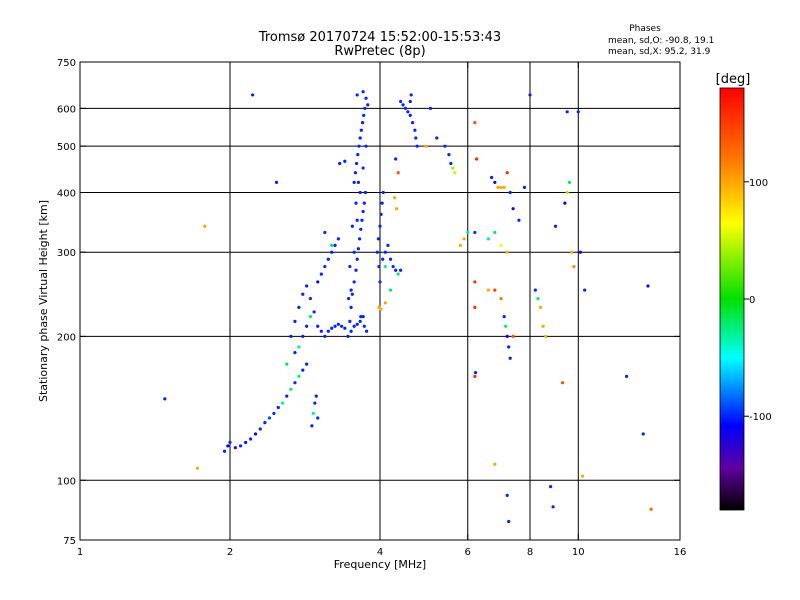 The image size is (800, 600). Describe the element at coordinates (752, 300) in the screenshot. I see `colorbar-tick-label: 0` at that location.